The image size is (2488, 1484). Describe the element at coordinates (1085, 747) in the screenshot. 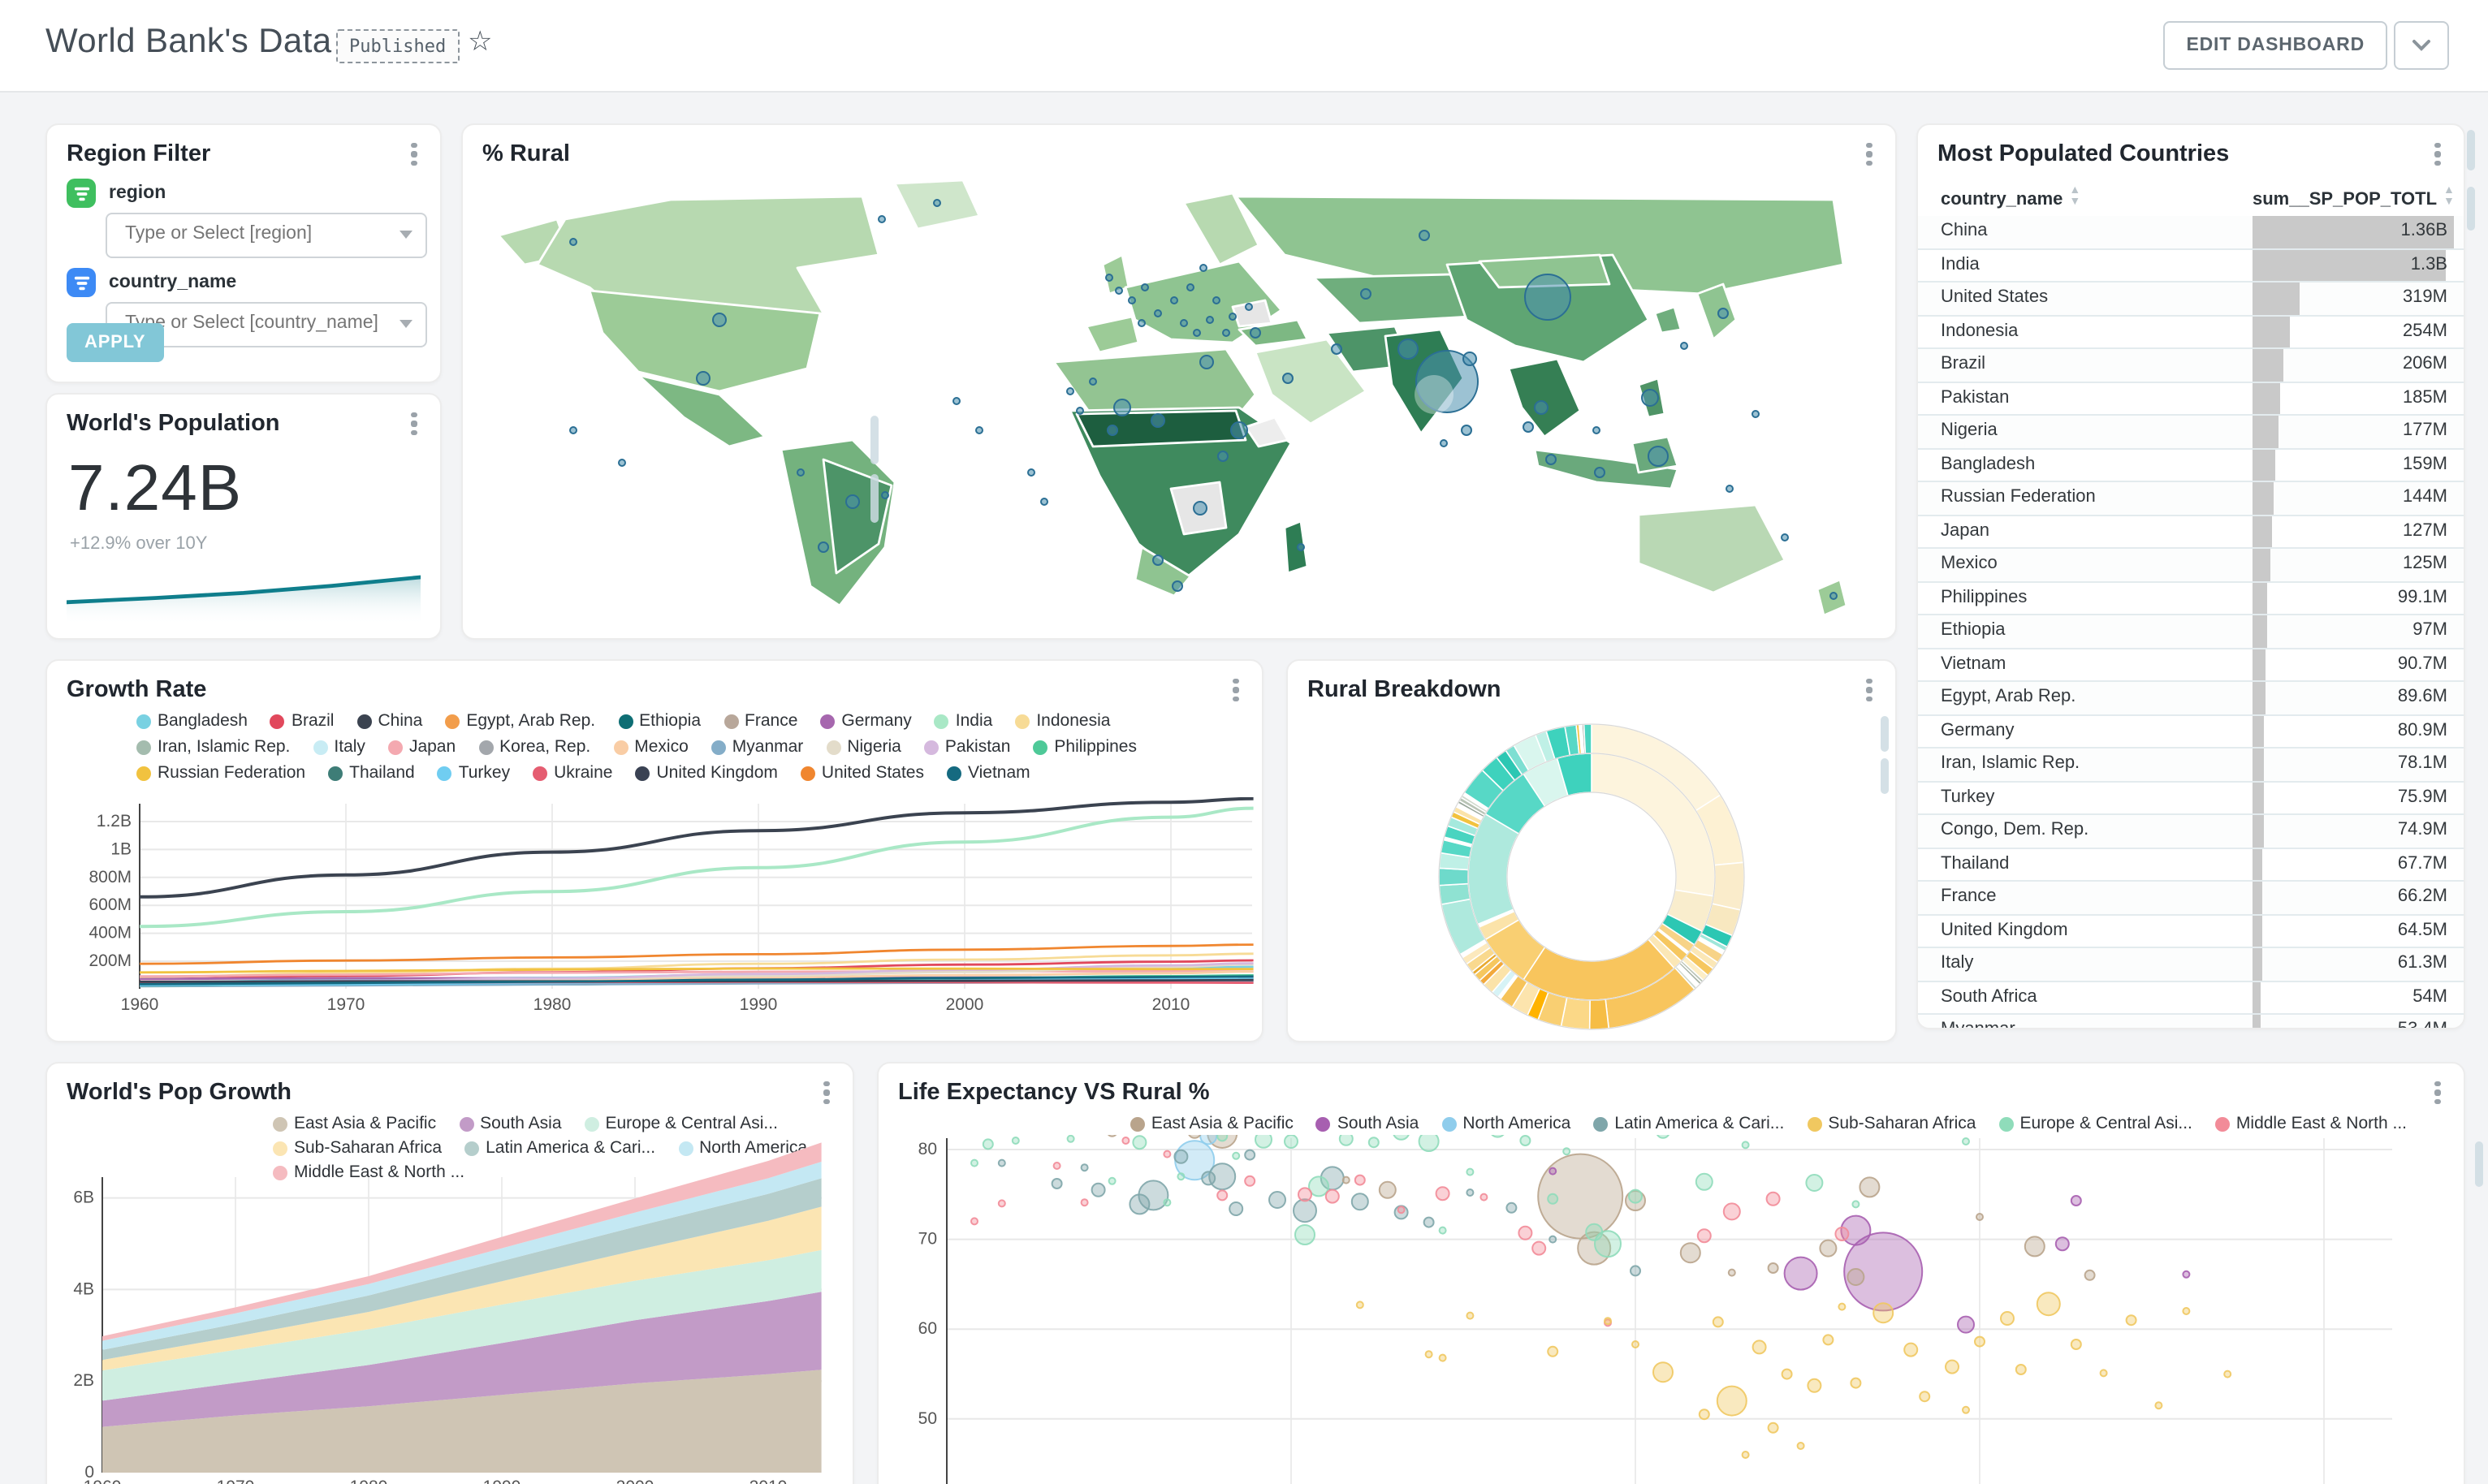

I see `legend-item: Philippines` at that location.